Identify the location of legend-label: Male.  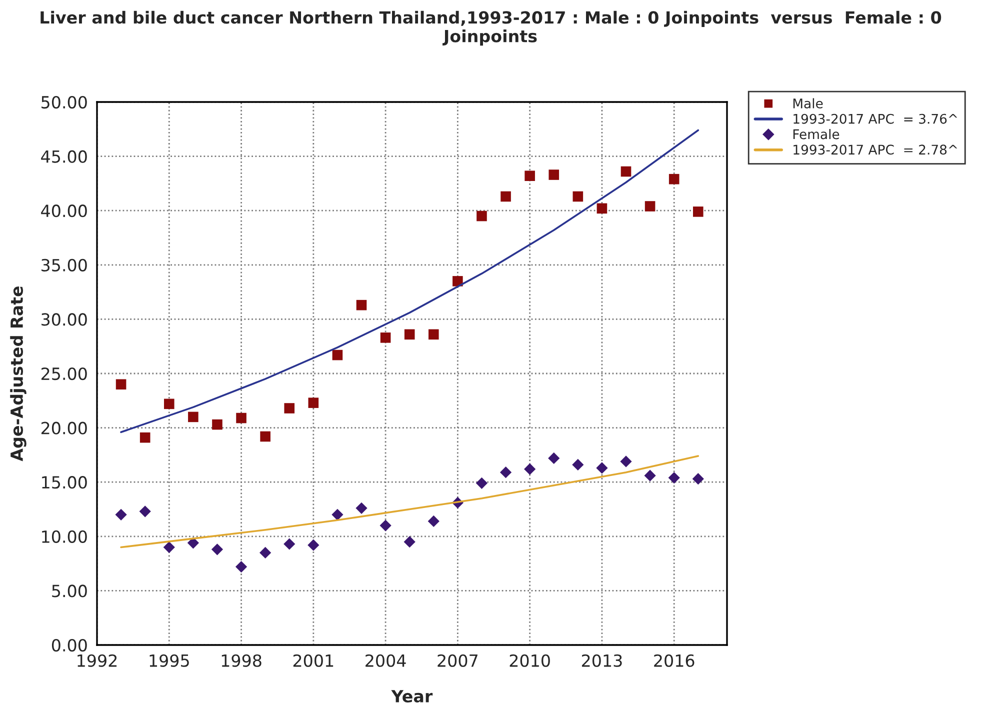
(808, 103).